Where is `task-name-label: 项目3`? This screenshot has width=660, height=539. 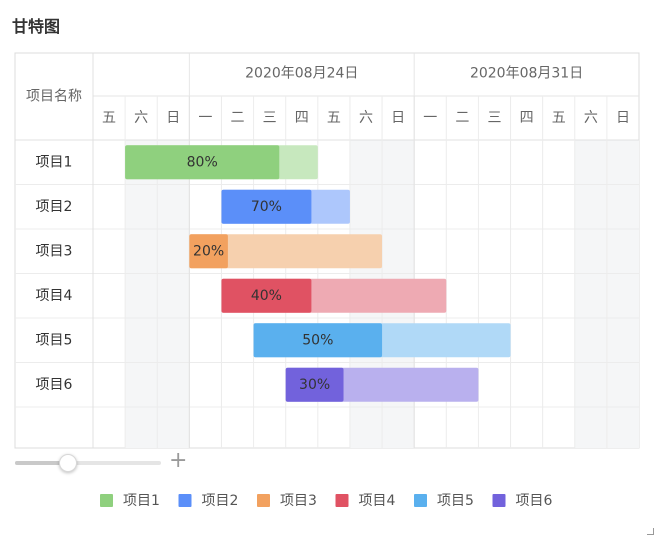 task-name-label: 项目3 is located at coordinates (54, 251).